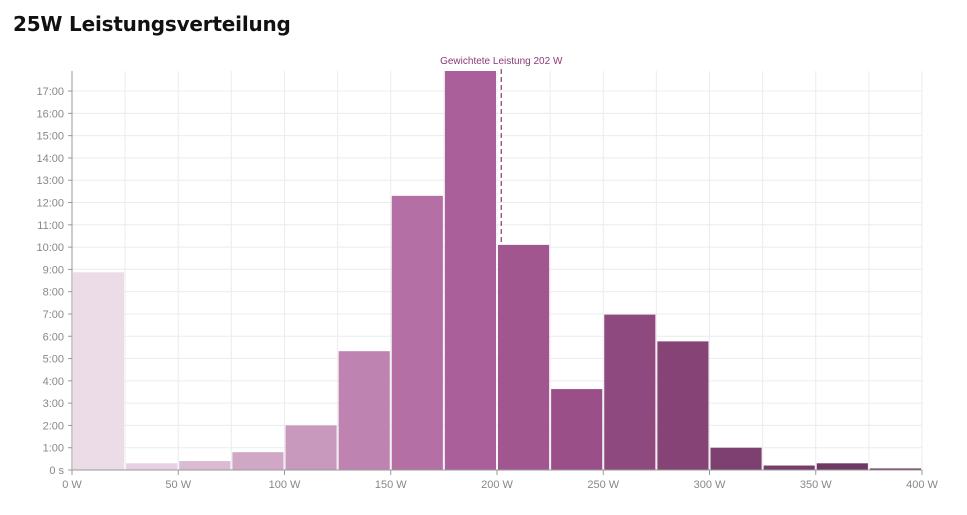 The width and height of the screenshot is (967, 515). What do you see at coordinates (53, 449) in the screenshot?
I see `y-tick-label: 1:00` at bounding box center [53, 449].